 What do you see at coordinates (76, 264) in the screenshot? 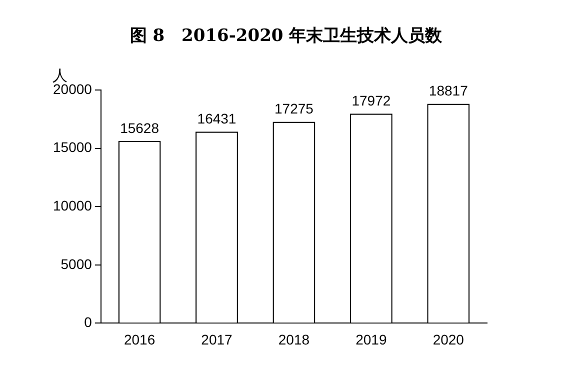
I see `y-tick-label: 5000` at bounding box center [76, 264].